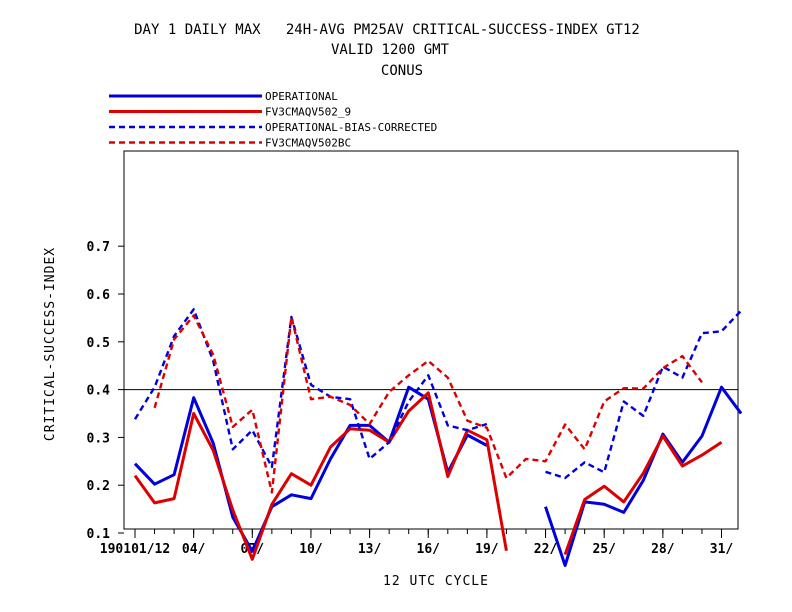 The image size is (792, 612). Describe the element at coordinates (99, 295) in the screenshot. I see `y-tick-label: 0.6` at that location.